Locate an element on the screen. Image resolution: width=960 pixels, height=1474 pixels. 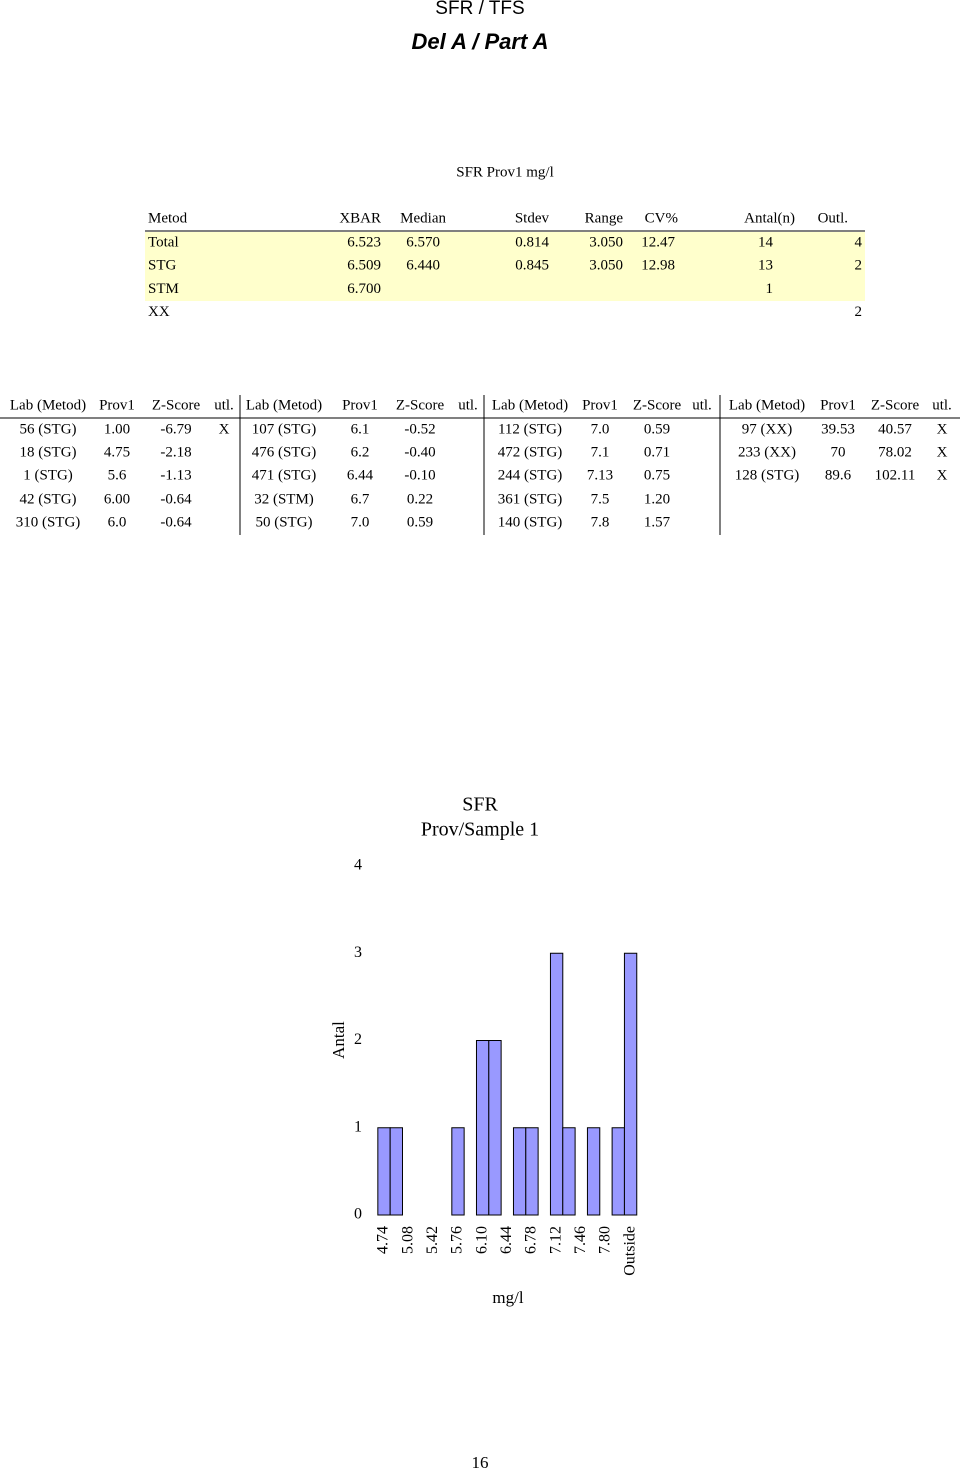
table-cell: 89.6 is located at coordinates (838, 475).